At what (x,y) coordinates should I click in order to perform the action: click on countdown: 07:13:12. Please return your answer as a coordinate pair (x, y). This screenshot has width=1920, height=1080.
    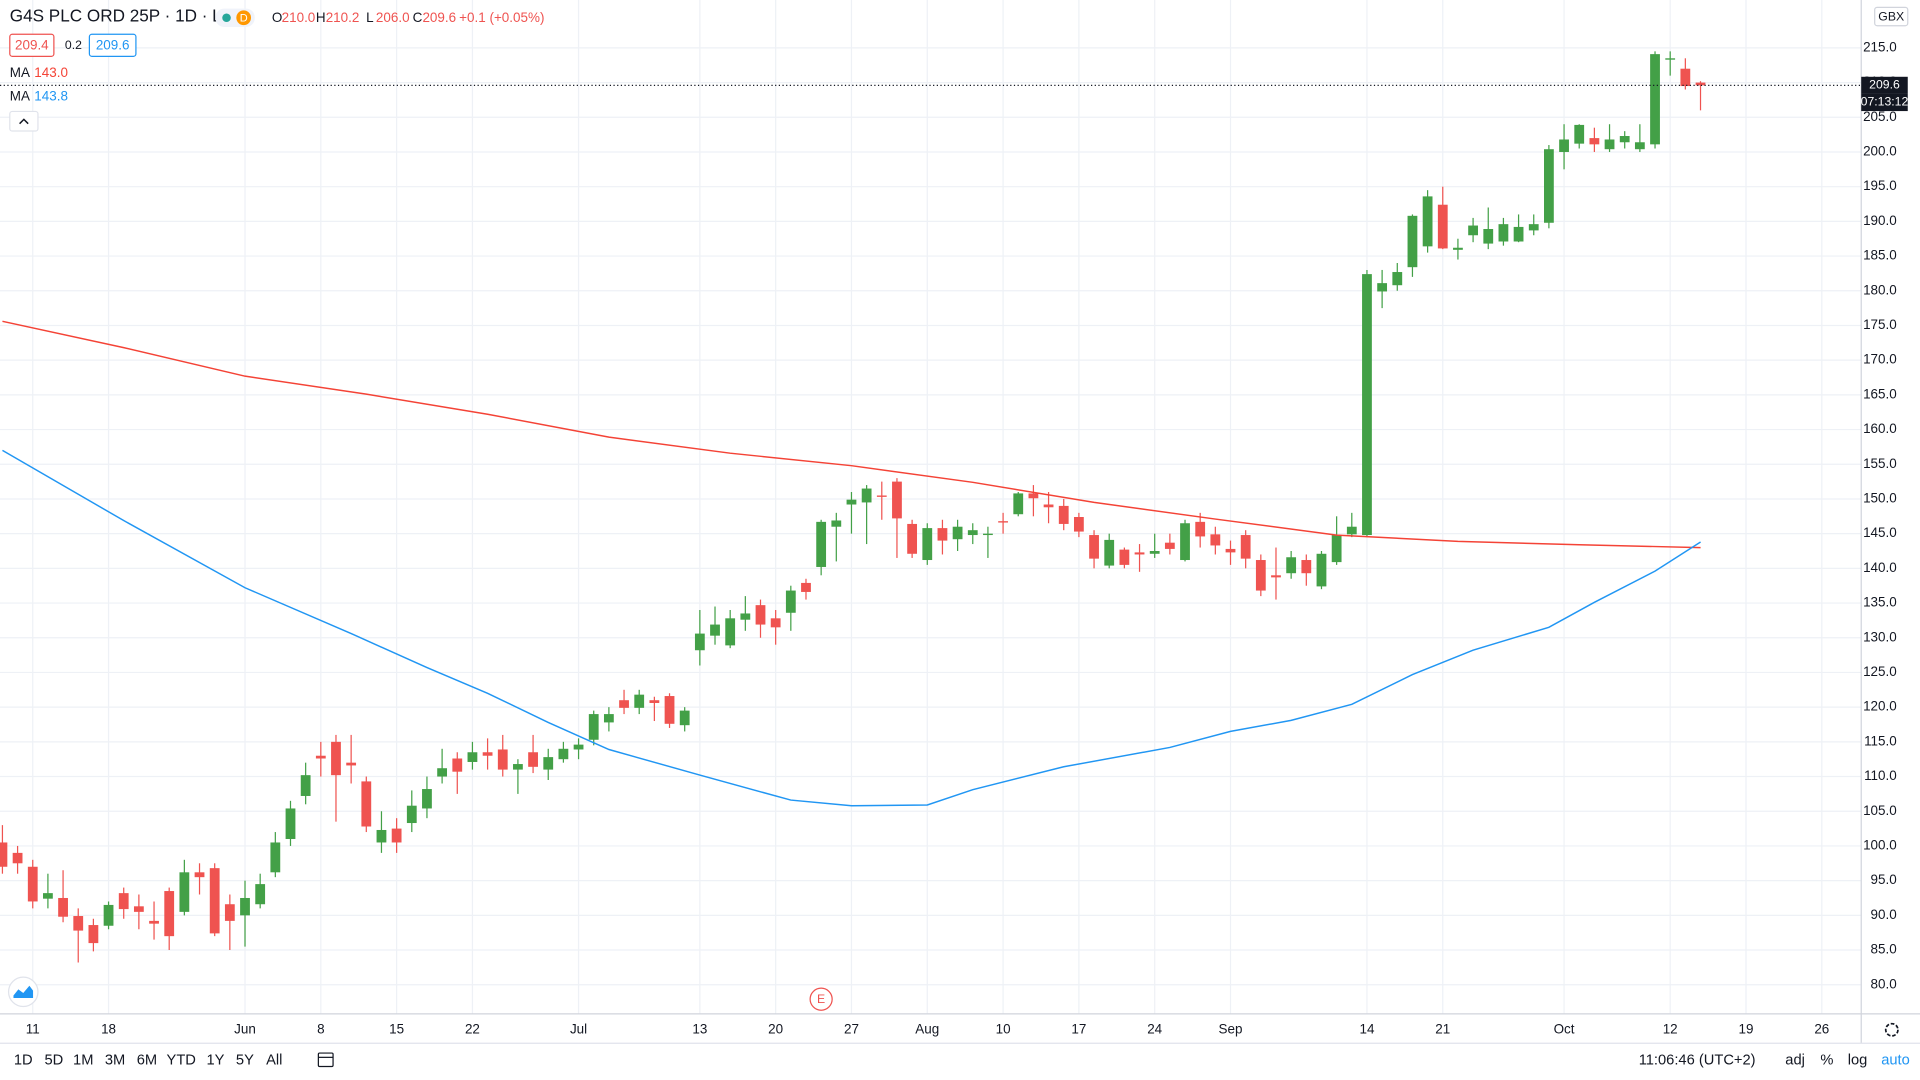
    Looking at the image, I should click on (1885, 102).